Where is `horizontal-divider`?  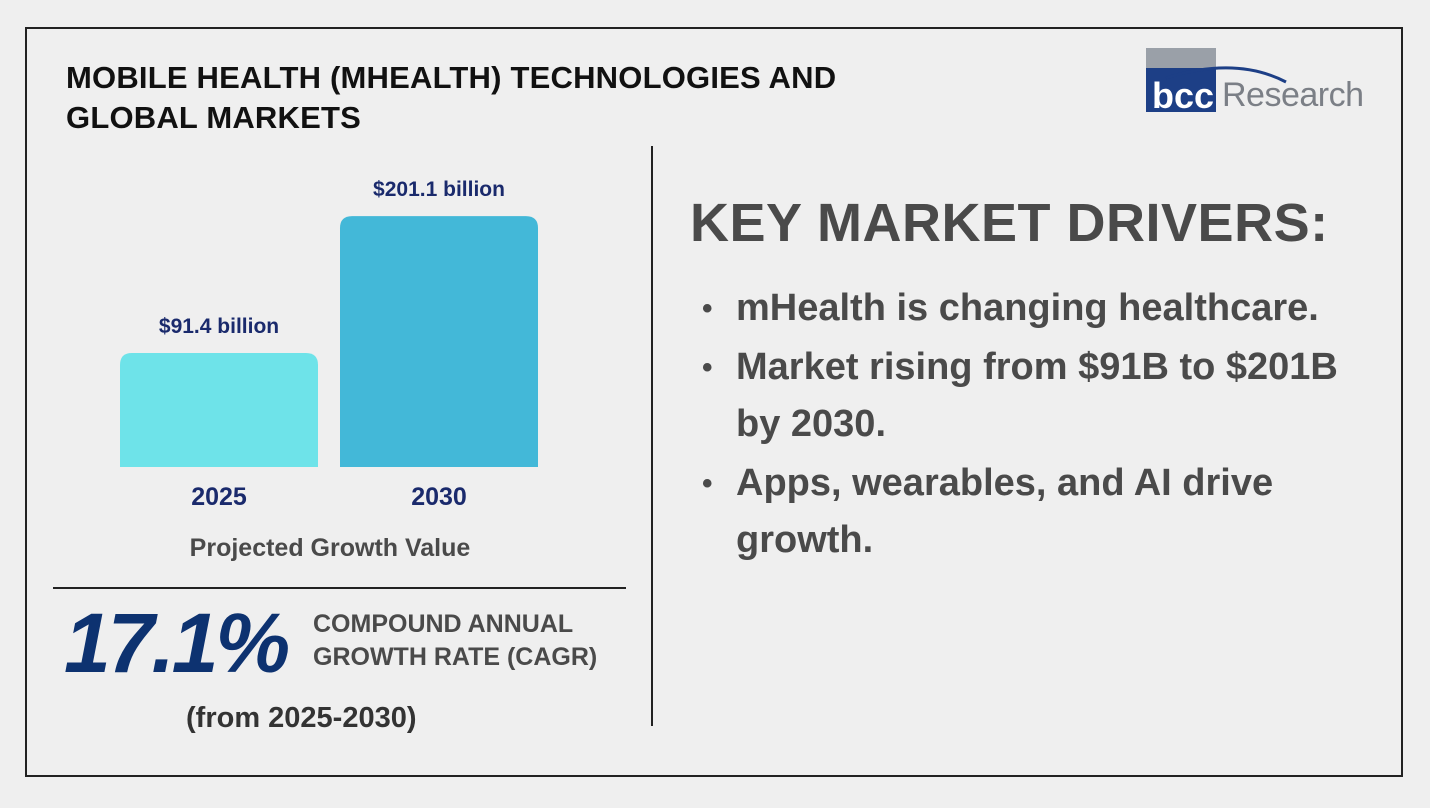 horizontal-divider is located at coordinates (339, 588).